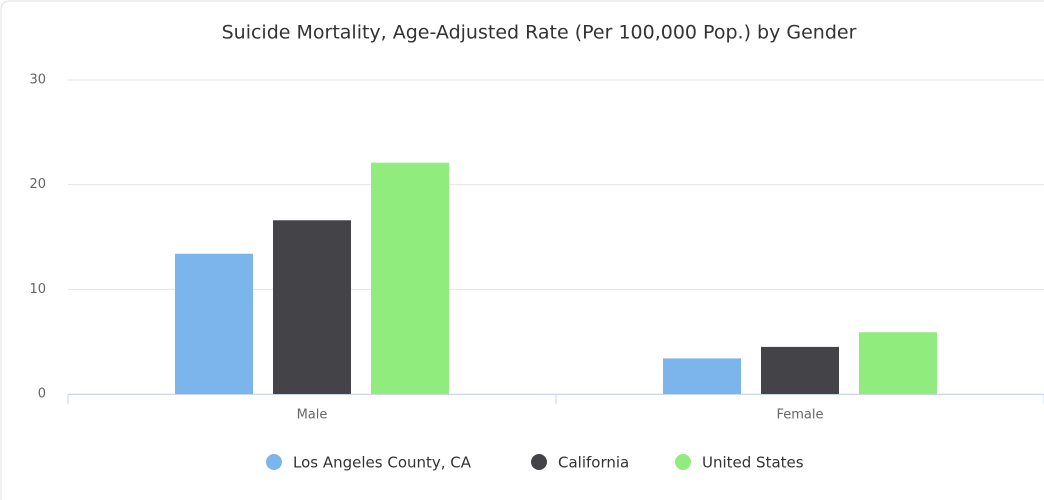 This screenshot has height=500, width=1044. Describe the element at coordinates (37, 80) in the screenshot. I see `y-tick-label: 30` at that location.